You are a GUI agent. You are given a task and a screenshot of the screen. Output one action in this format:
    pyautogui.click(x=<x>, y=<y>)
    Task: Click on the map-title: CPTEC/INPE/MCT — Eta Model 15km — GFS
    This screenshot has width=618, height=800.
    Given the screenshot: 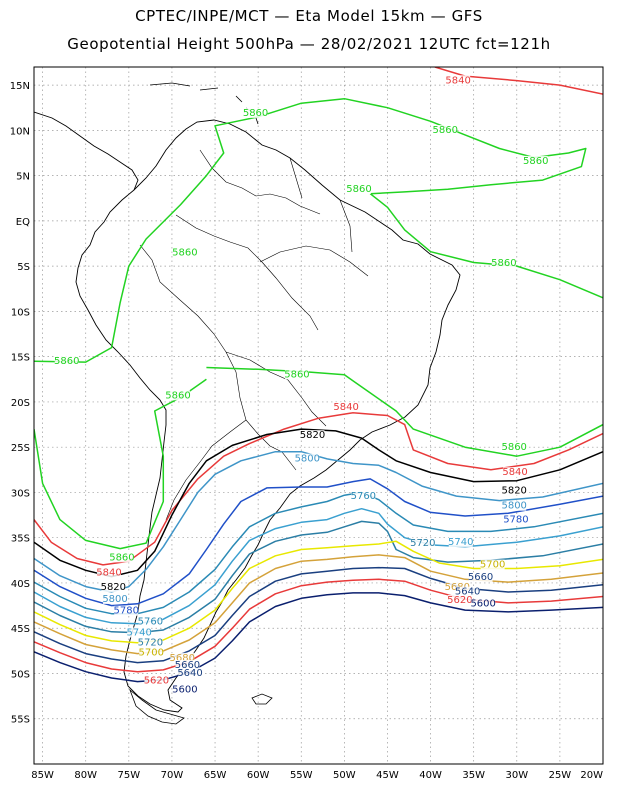 What is the action you would take?
    pyautogui.click(x=309, y=16)
    